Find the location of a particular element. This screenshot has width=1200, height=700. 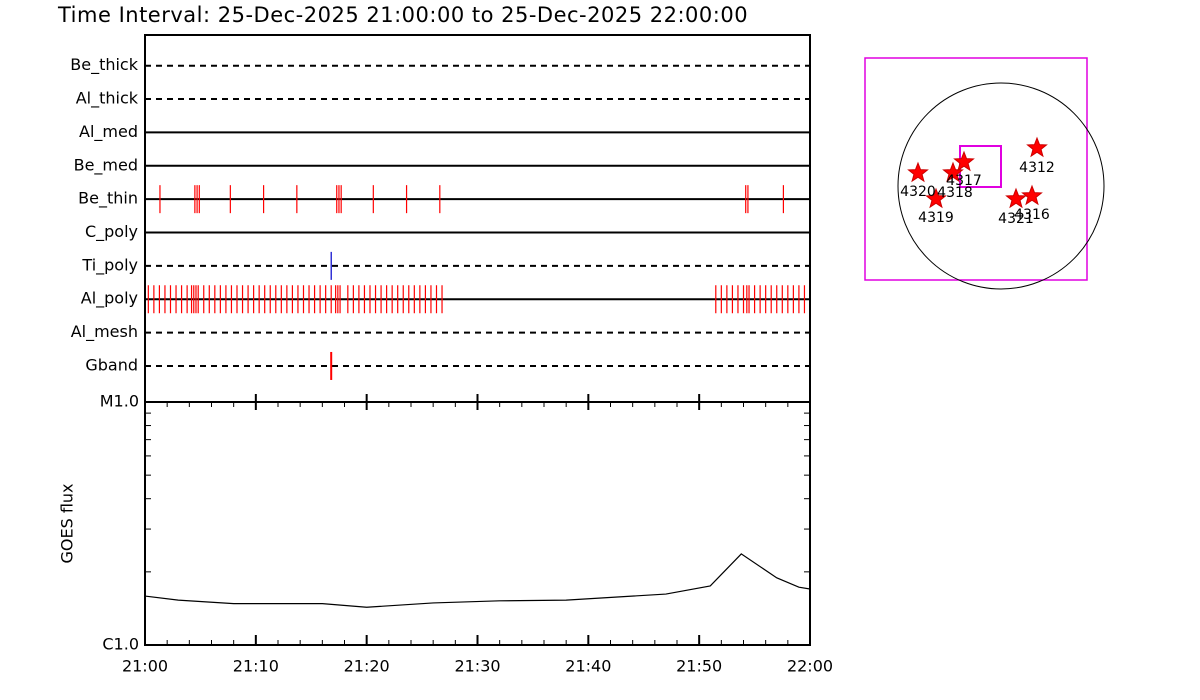

row-label: Al_med is located at coordinates (108, 132).